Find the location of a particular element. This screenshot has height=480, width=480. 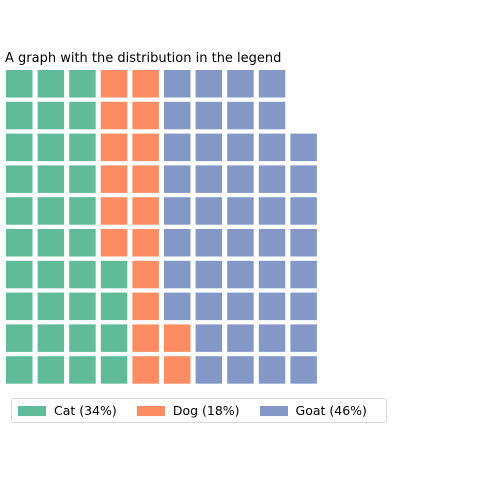

legend-swatch-goat is located at coordinates (273, 410).